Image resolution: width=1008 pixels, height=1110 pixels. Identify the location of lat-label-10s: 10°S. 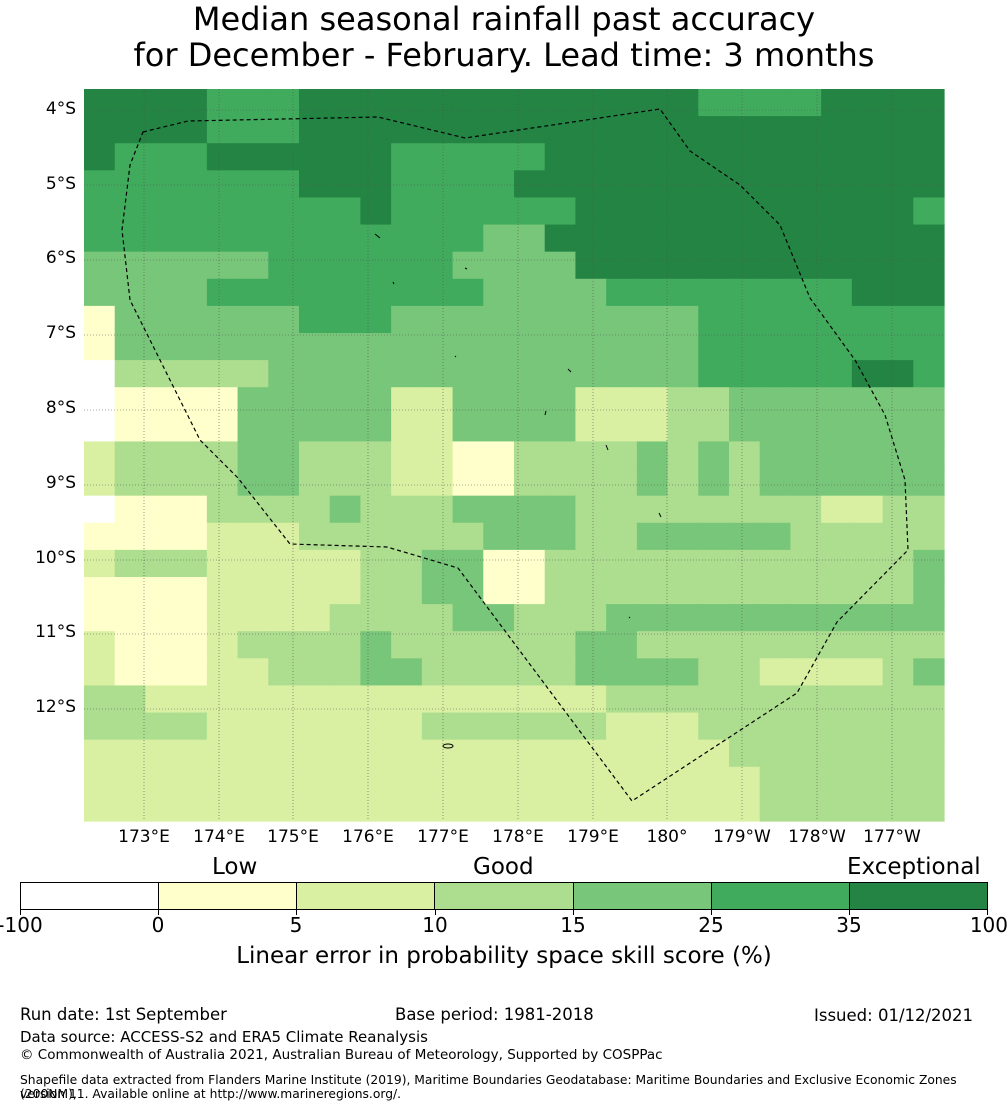
(55, 558).